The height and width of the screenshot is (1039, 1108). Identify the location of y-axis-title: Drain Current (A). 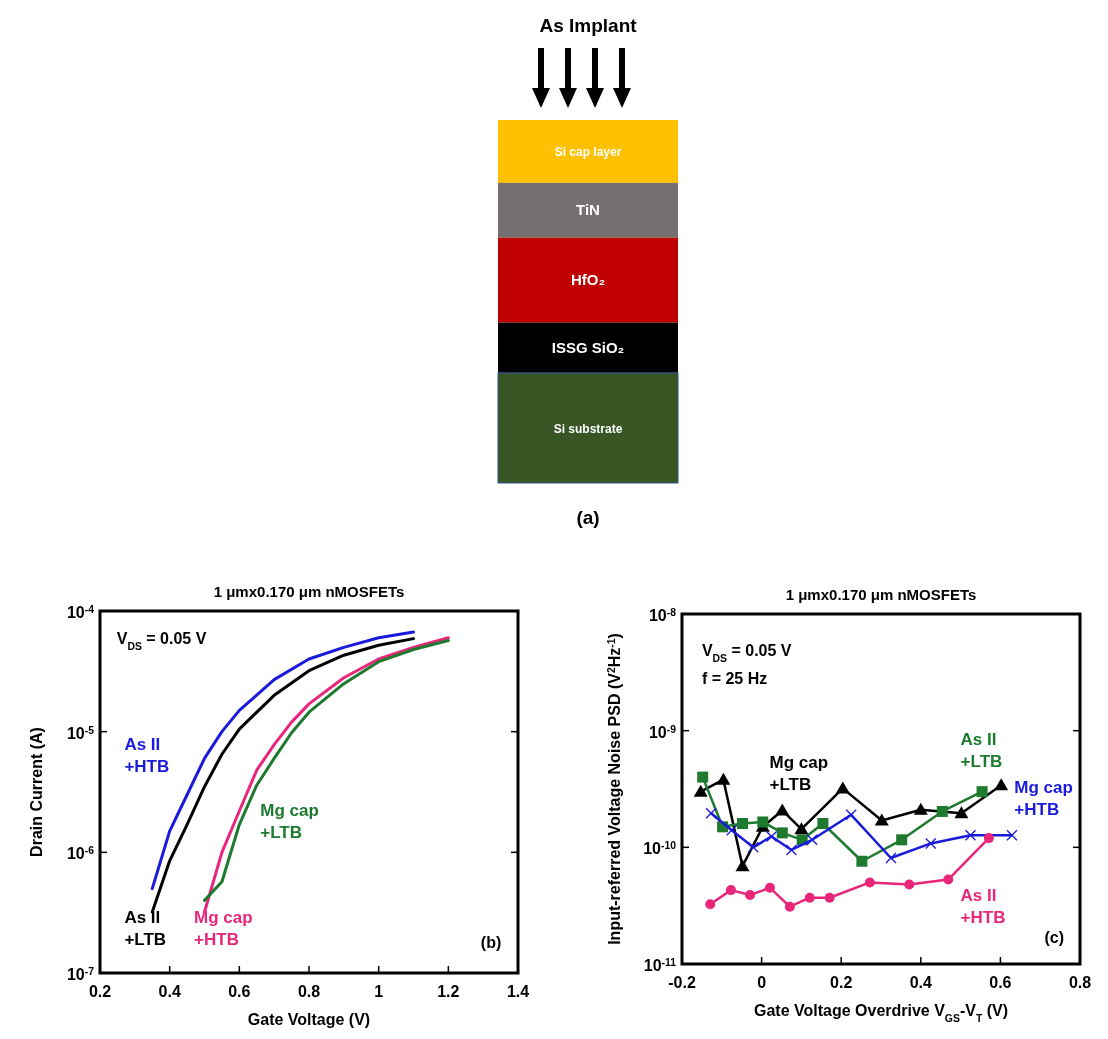
(36, 792).